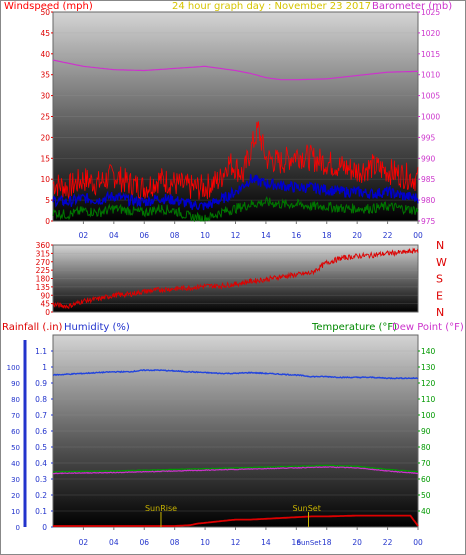 The height and width of the screenshot is (555, 466). What do you see at coordinates (236, 542) in the screenshot?
I see `x-tick-label-lower: 12` at bounding box center [236, 542].